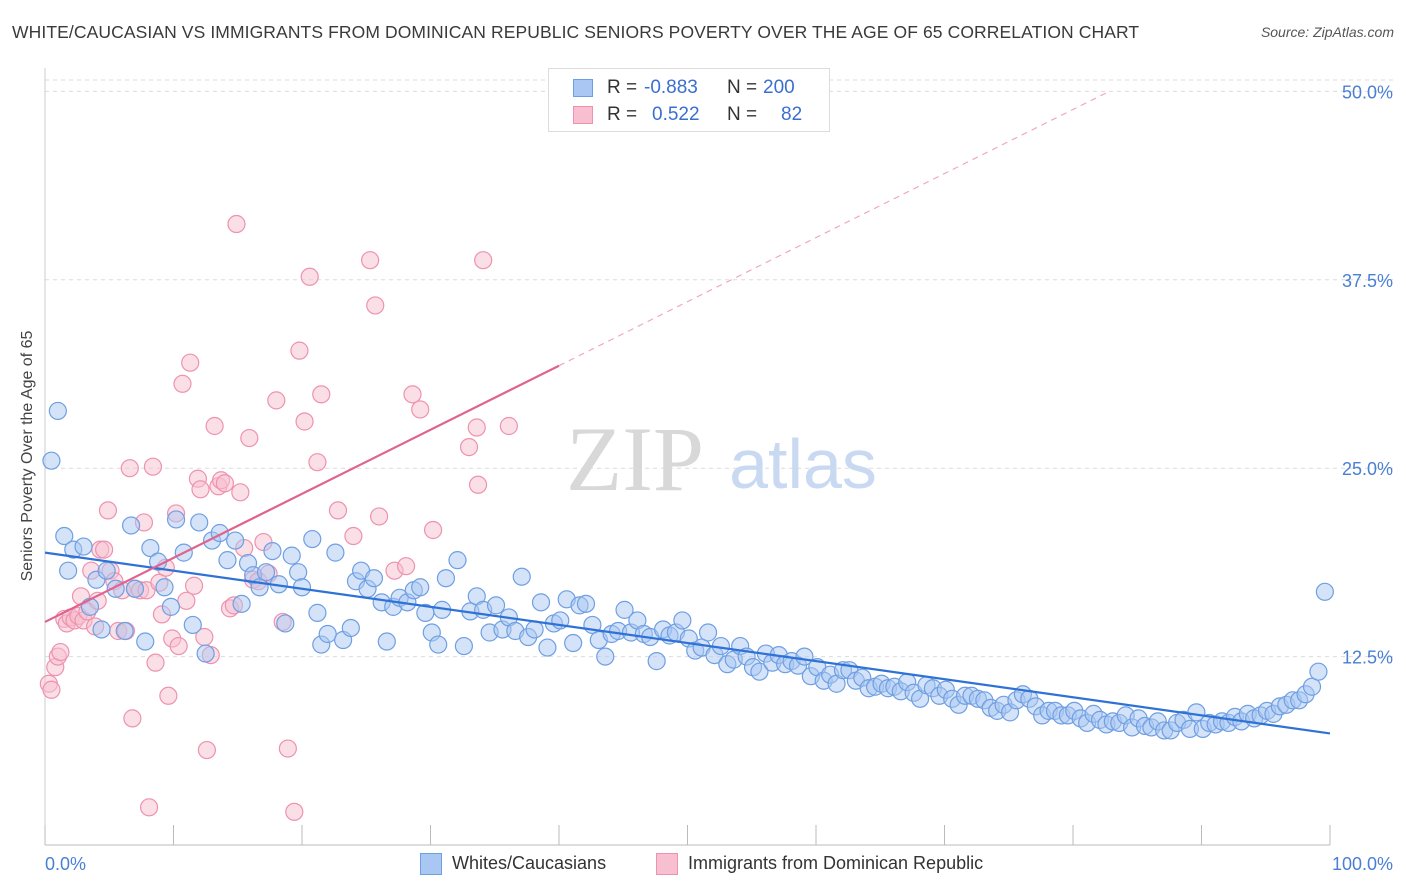 The width and height of the screenshot is (1406, 892). I want to click on trend-line-immigrants-extension, so click(834, 228).